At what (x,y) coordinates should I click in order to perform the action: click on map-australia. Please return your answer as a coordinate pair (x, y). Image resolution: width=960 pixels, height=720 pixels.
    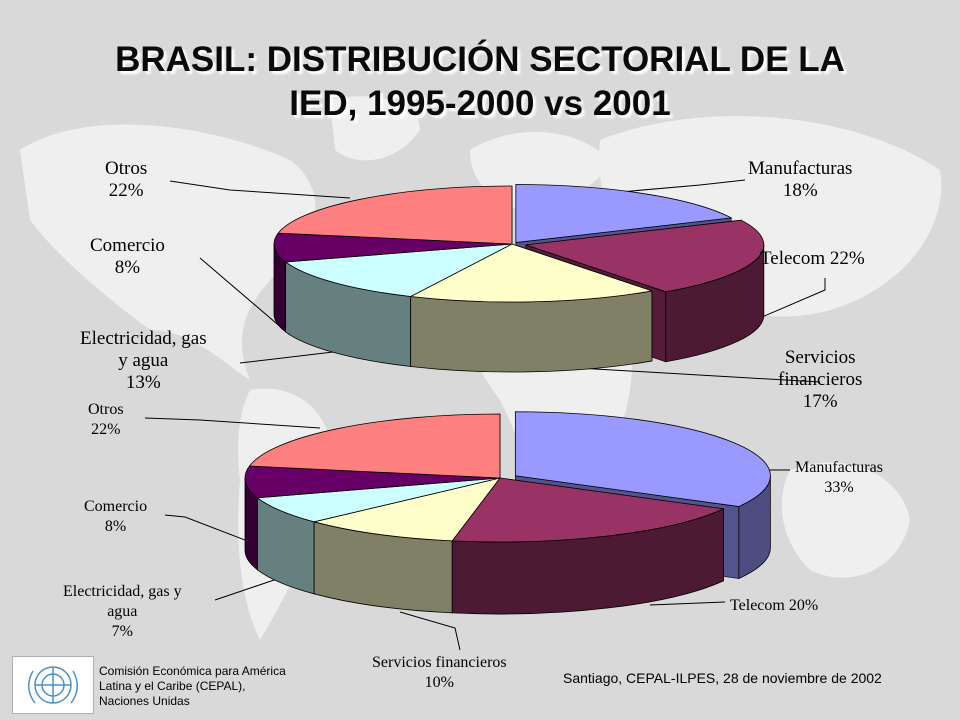
    Looking at the image, I should click on (845, 520).